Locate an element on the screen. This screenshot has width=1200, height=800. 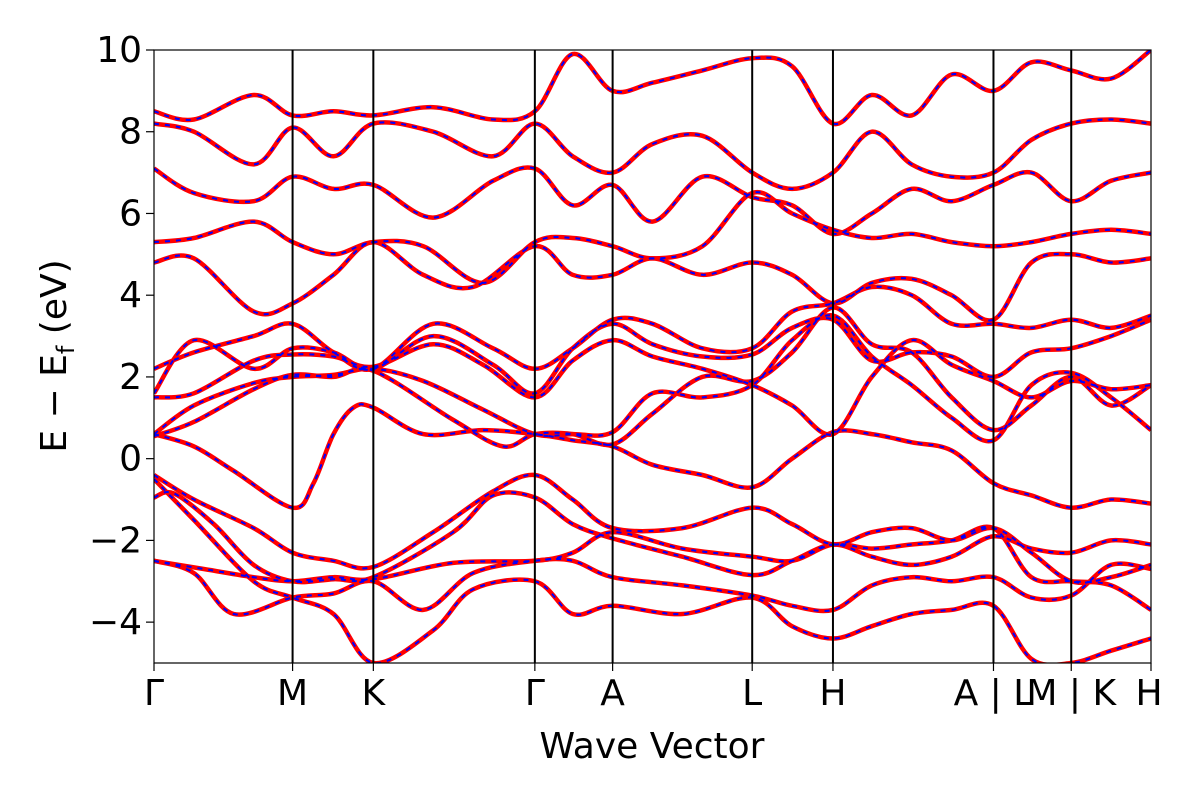
y-ticks: −4 −2 0 2 4 6 8 10 is located at coordinates (121, 336).